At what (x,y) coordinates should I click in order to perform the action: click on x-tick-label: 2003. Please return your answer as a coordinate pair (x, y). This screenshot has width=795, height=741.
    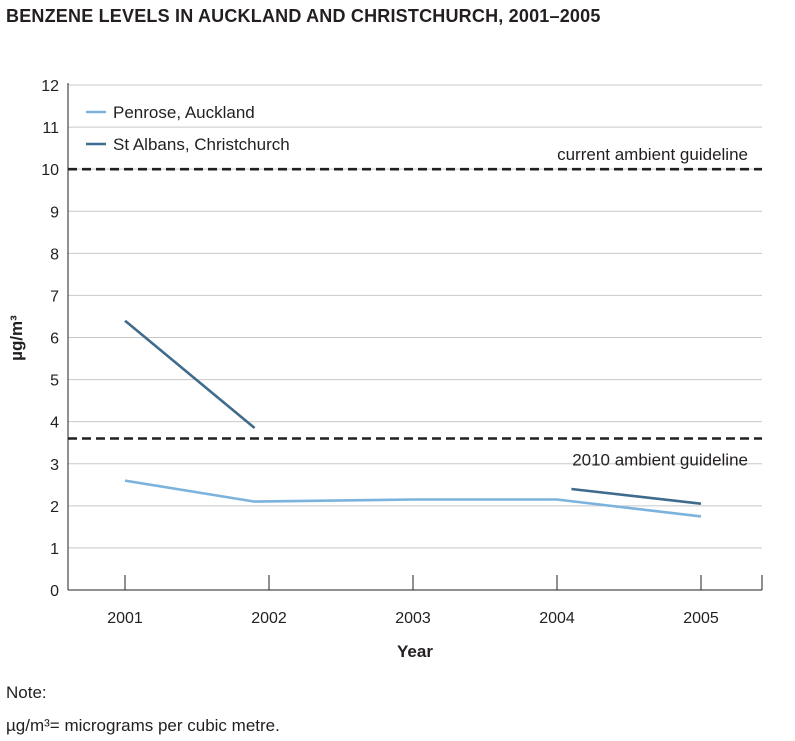
    Looking at the image, I should click on (413, 618).